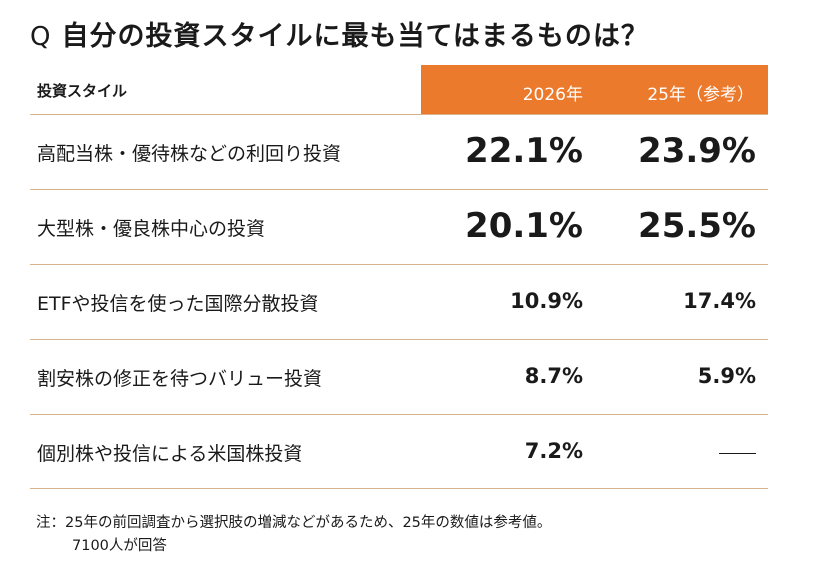 This screenshot has width=814, height=566. What do you see at coordinates (355, 36) in the screenshot?
I see `question-text: 自分の投資スタイルに最も当てはまるものは？` at bounding box center [355, 36].